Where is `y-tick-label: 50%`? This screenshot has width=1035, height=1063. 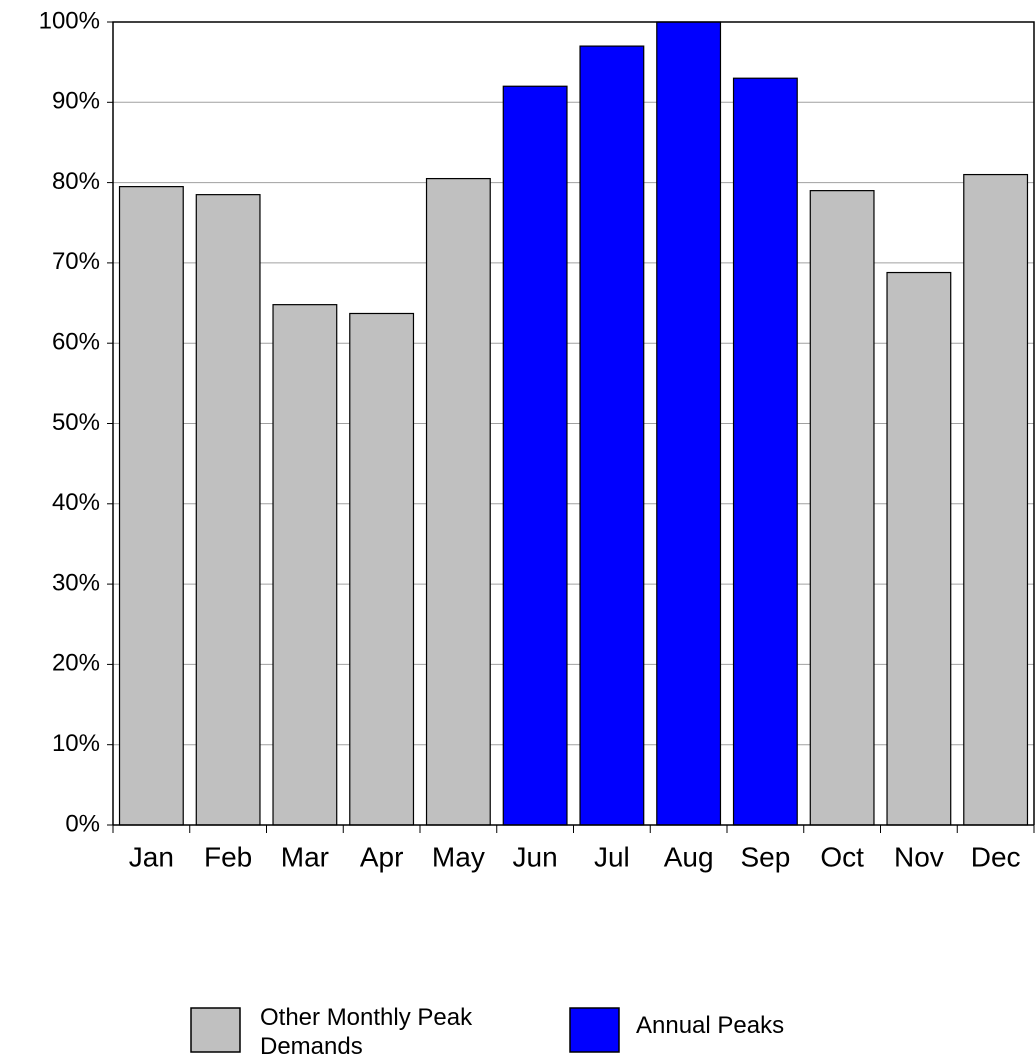
y-tick-label: 50% is located at coordinates (76, 422).